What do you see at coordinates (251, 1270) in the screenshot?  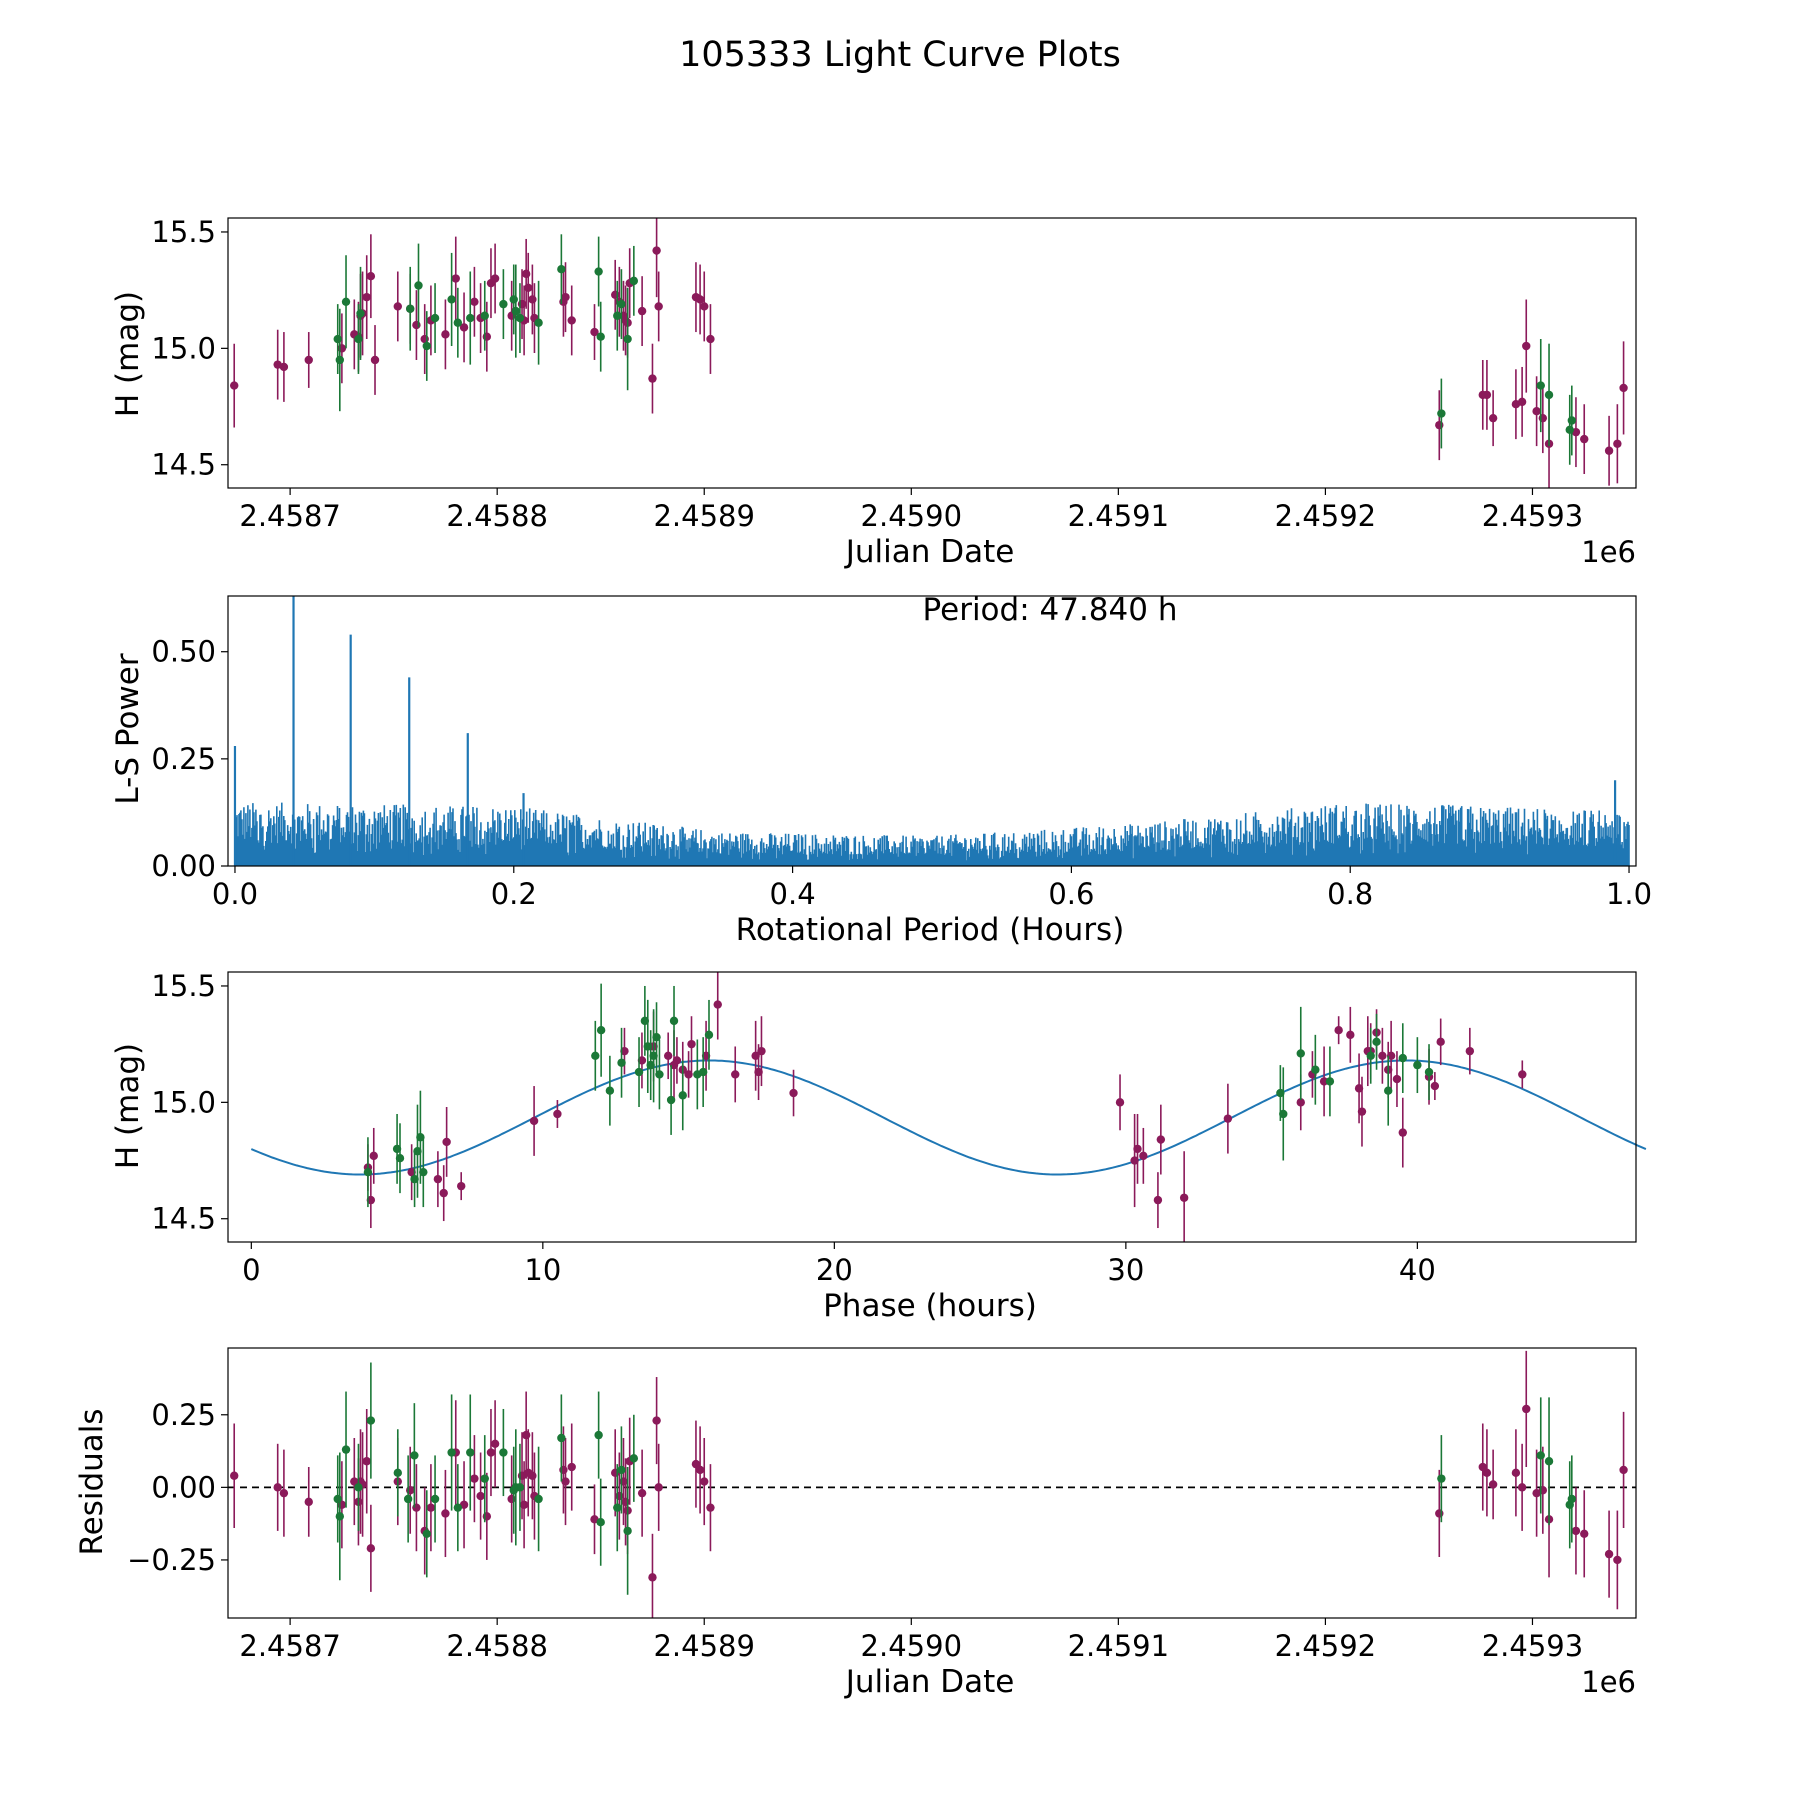 I see `phase-xtick-label: 0` at bounding box center [251, 1270].